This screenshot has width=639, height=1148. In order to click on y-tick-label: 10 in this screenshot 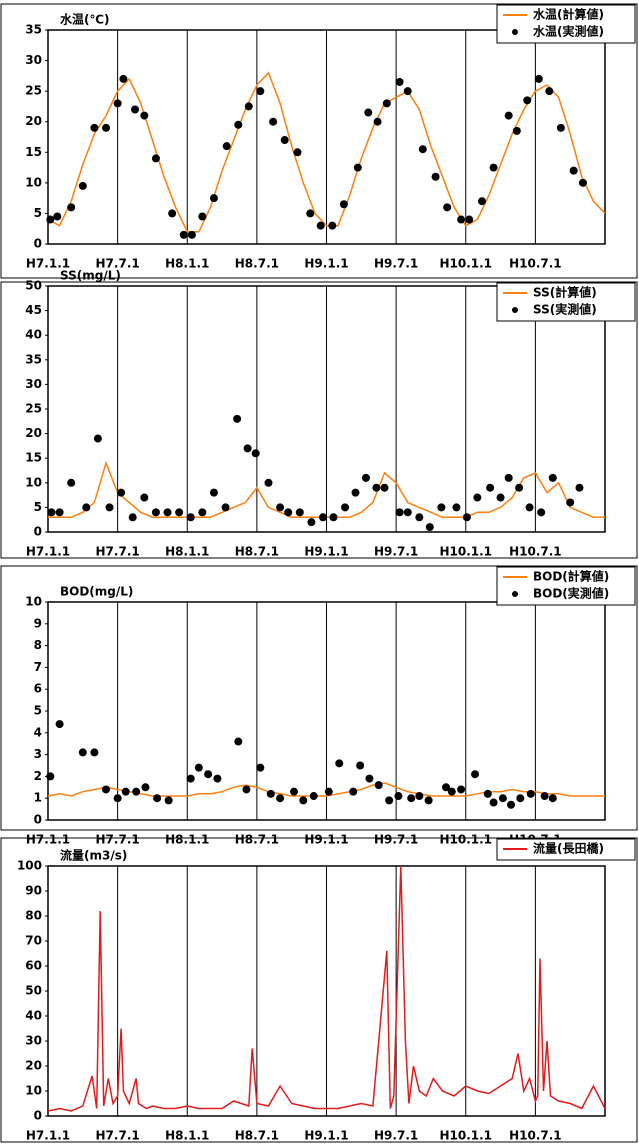, I will do `click(33, 1091)`.